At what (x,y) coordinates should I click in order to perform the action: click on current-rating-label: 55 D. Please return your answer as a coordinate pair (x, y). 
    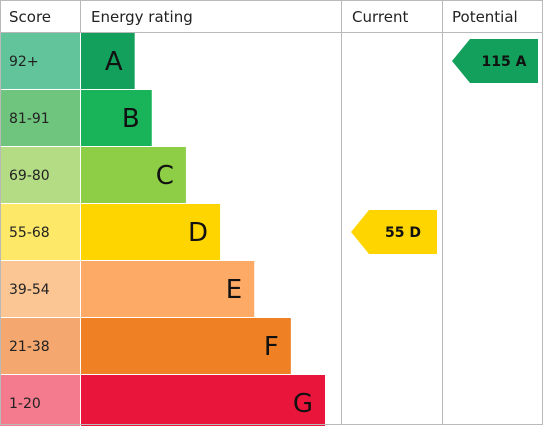
    Looking at the image, I should click on (403, 233).